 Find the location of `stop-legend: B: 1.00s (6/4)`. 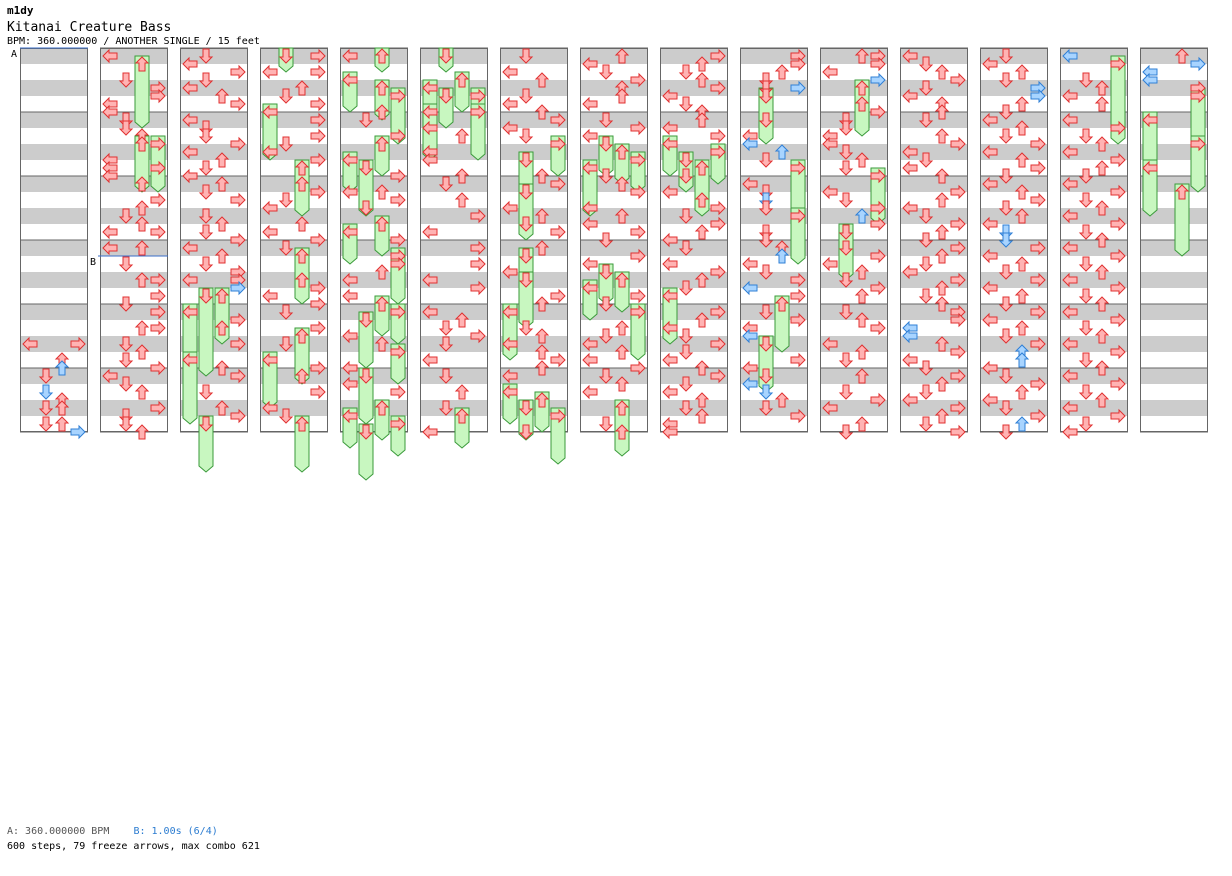

stop-legend: B: 1.00s (6/4) is located at coordinates (175, 831).